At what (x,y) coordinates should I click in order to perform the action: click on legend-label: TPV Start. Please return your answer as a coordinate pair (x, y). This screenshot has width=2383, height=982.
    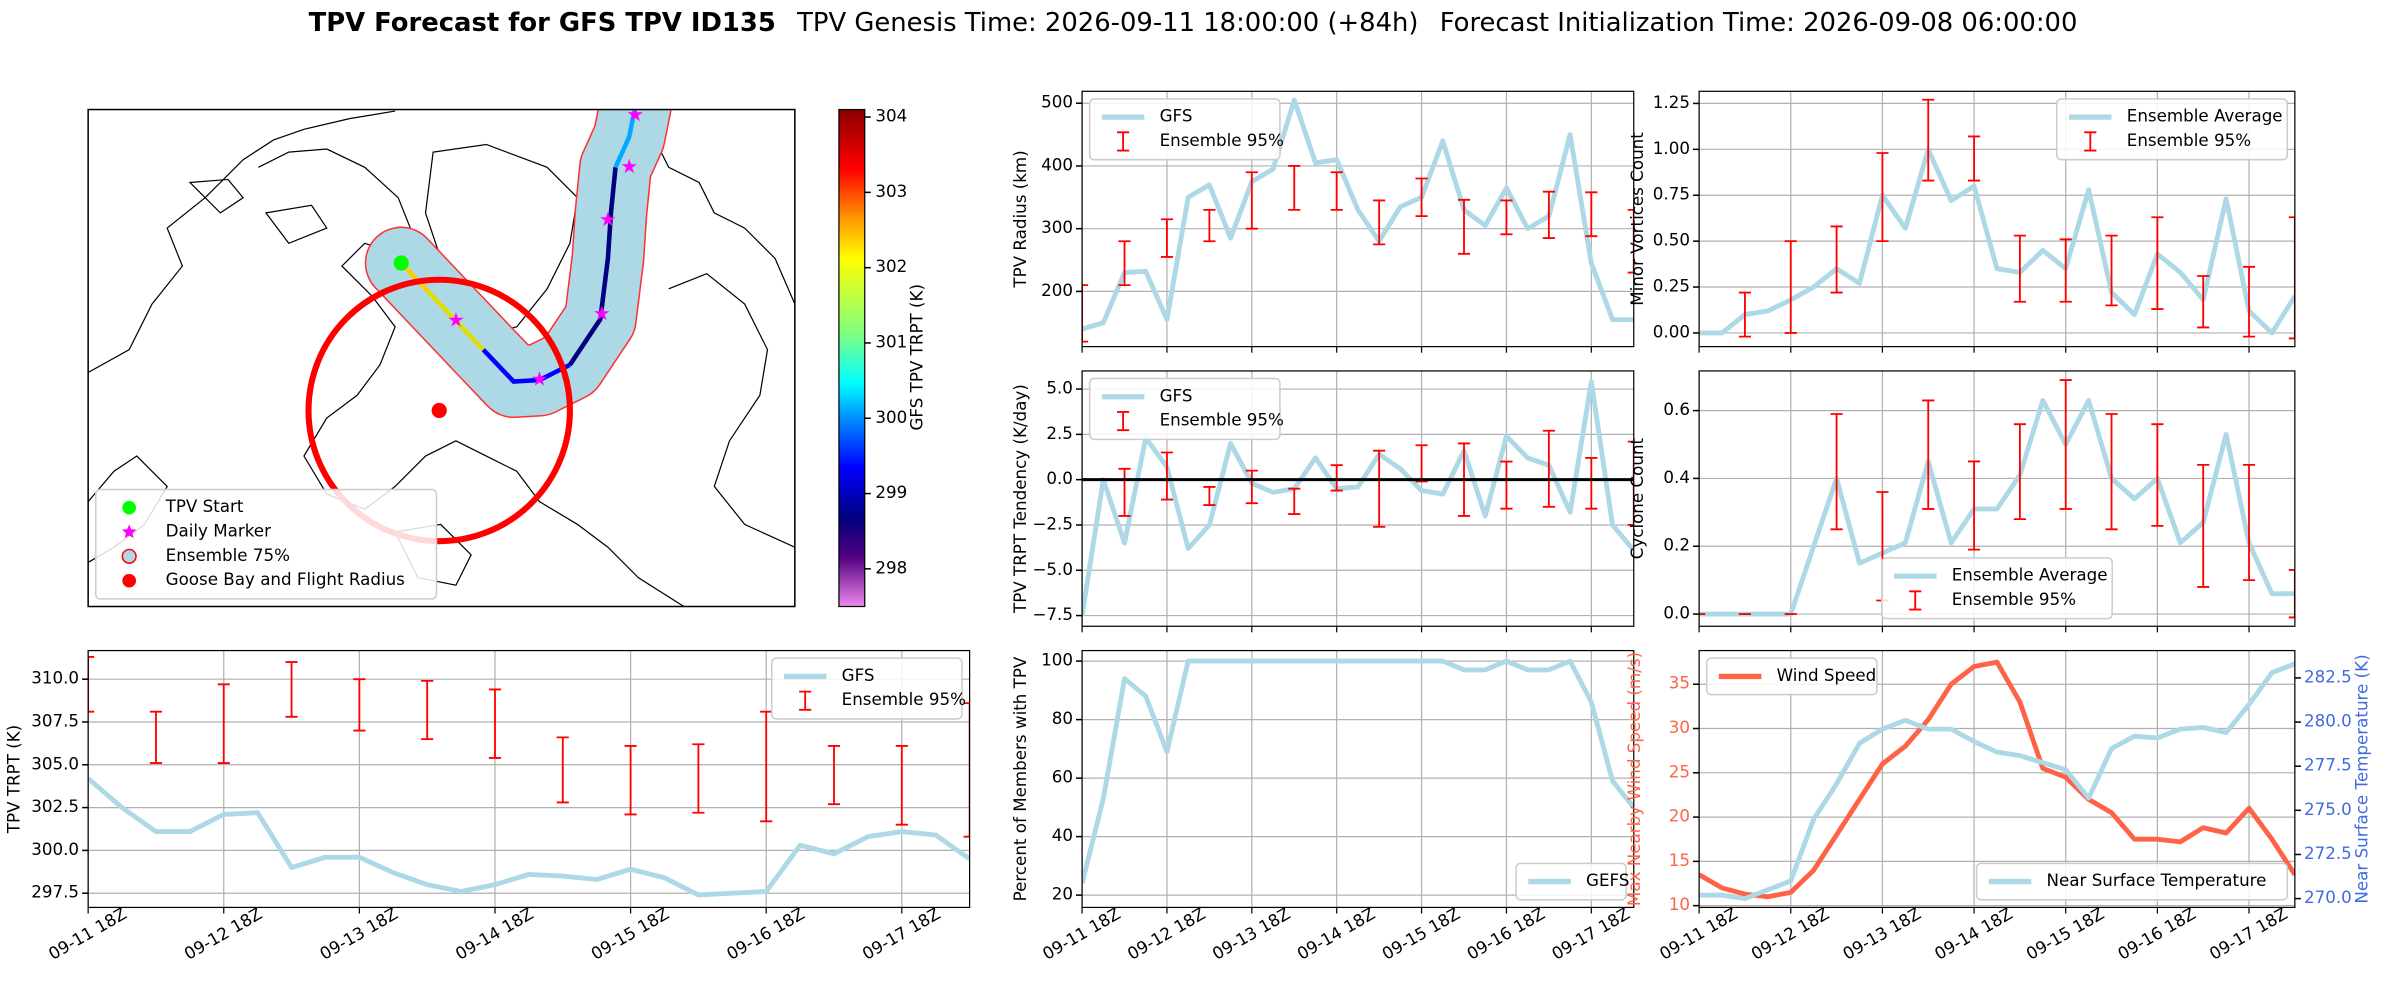
    Looking at the image, I should click on (204, 506).